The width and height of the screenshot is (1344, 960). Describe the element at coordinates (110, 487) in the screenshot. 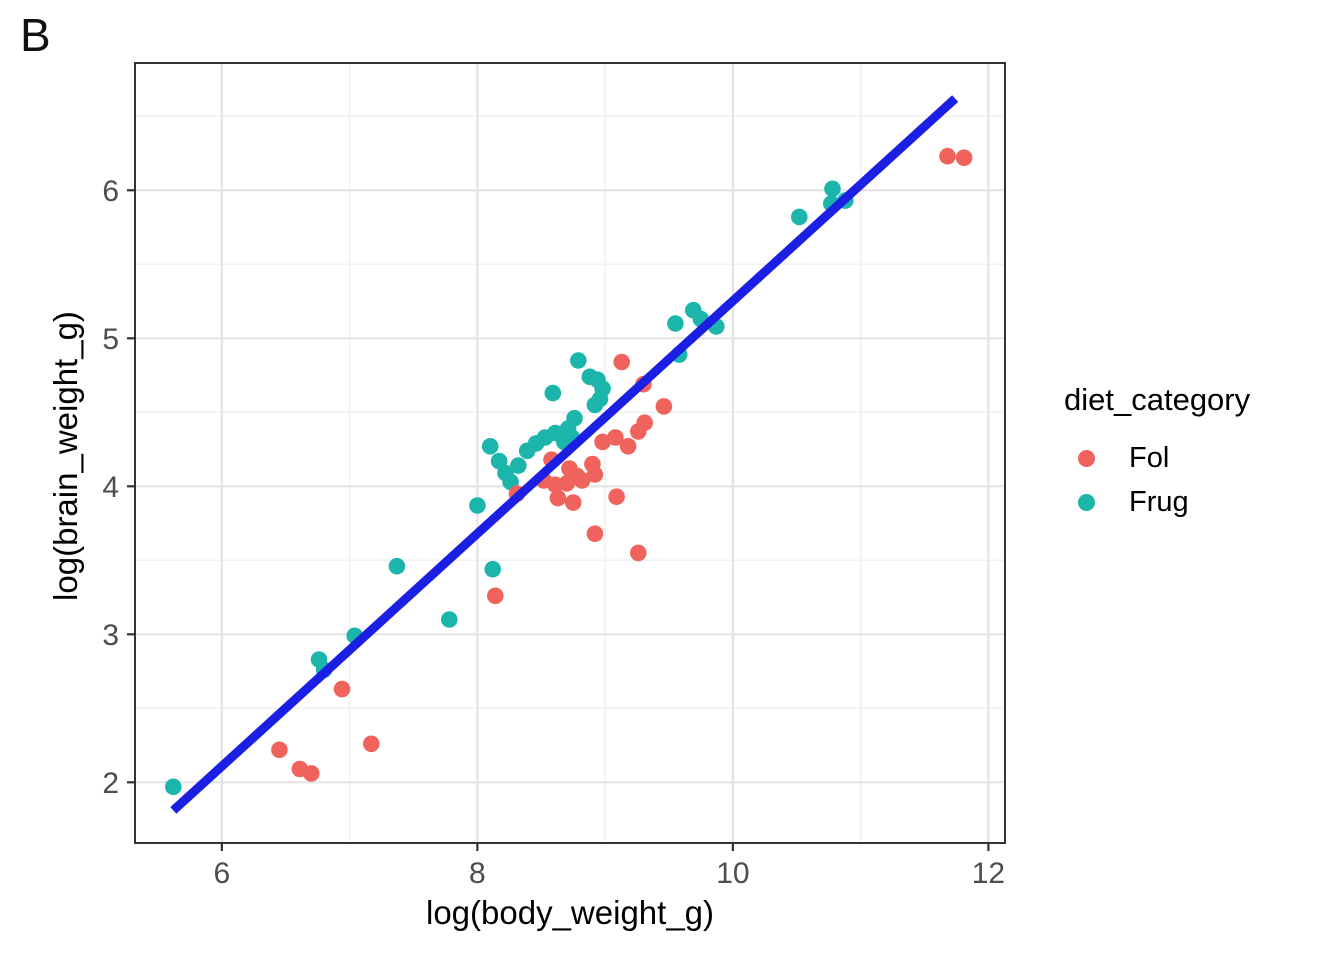

I see `y-tick-label: 4` at that location.